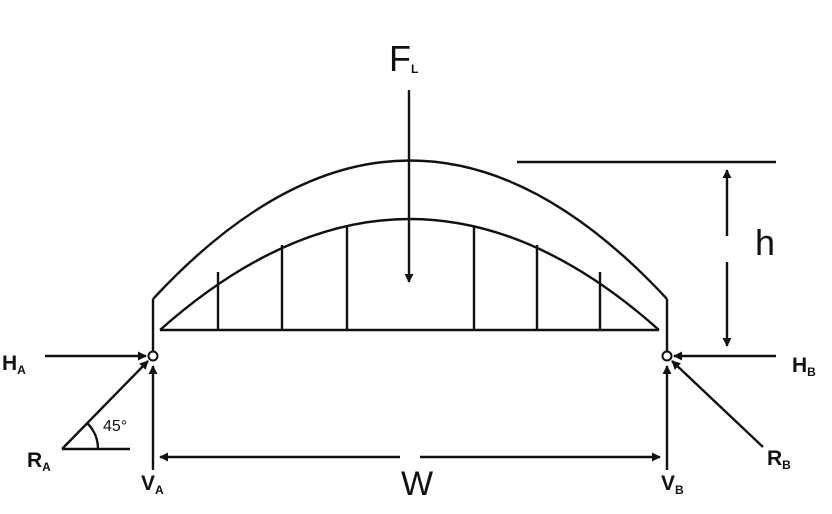 The image size is (832, 514). Describe the element at coordinates (115, 426) in the screenshot. I see `angle-label: 45°` at that location.